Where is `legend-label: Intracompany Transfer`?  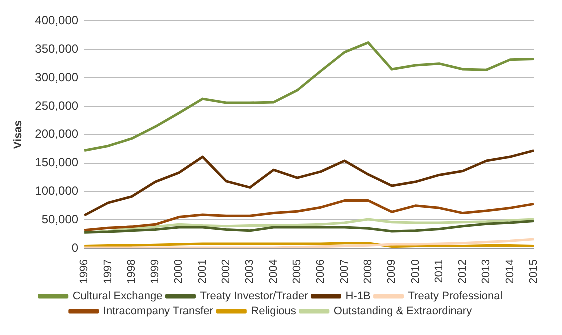
legend-label: Intracompany Transfer is located at coordinates (158, 312).